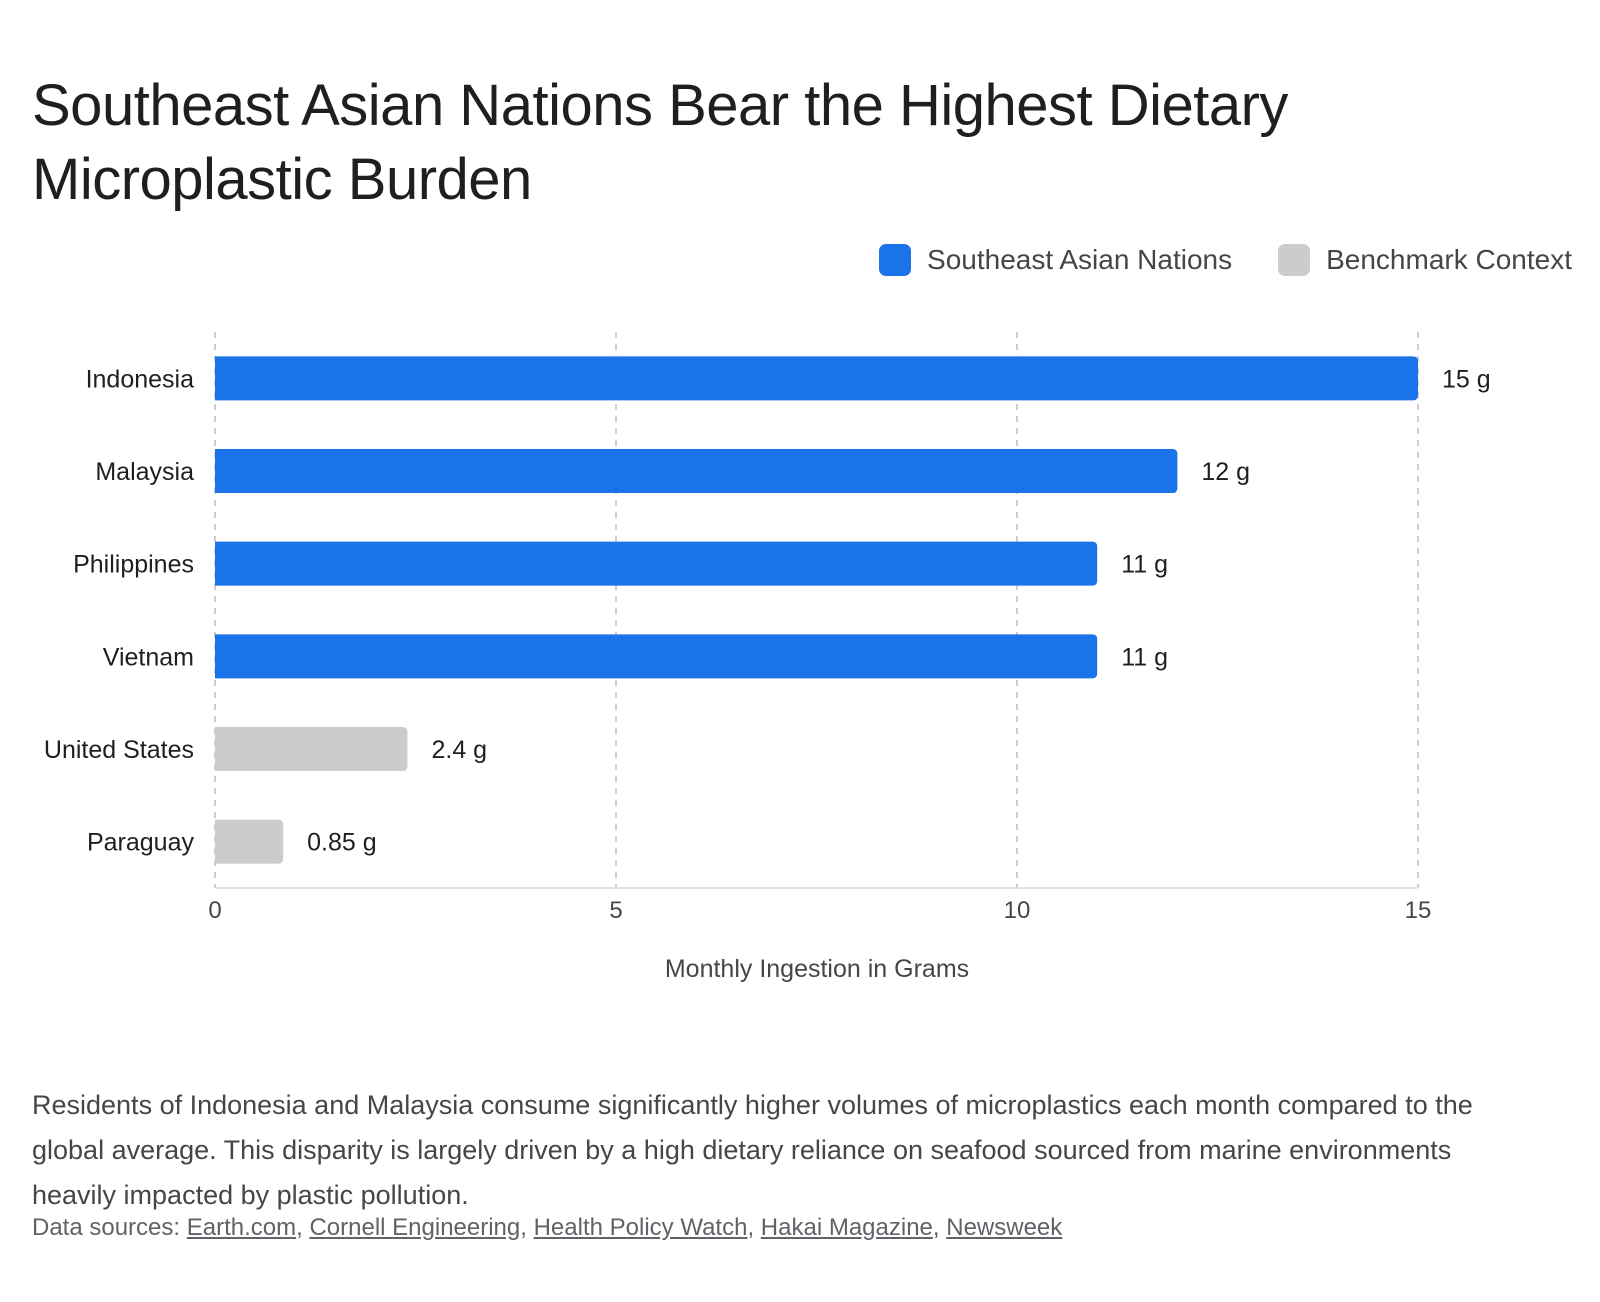  I want to click on legend-item-benchmark-context: Benchmark Context, so click(1425, 260).